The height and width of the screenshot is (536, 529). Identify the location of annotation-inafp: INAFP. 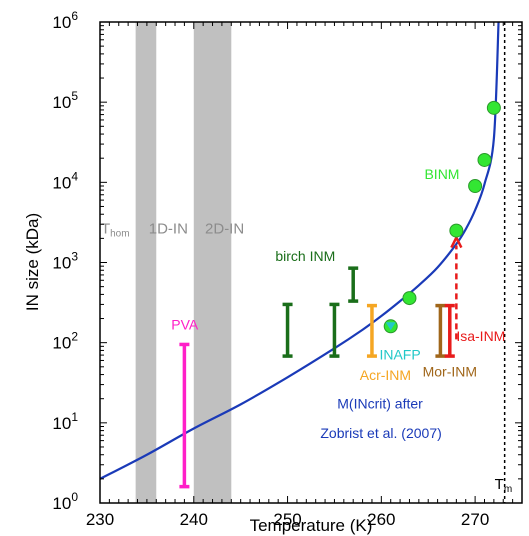
(399, 354).